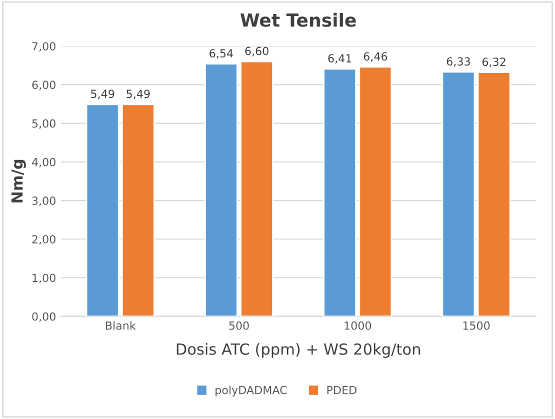  Describe the element at coordinates (494, 63) in the screenshot. I see `data-label: 6,32` at that location.